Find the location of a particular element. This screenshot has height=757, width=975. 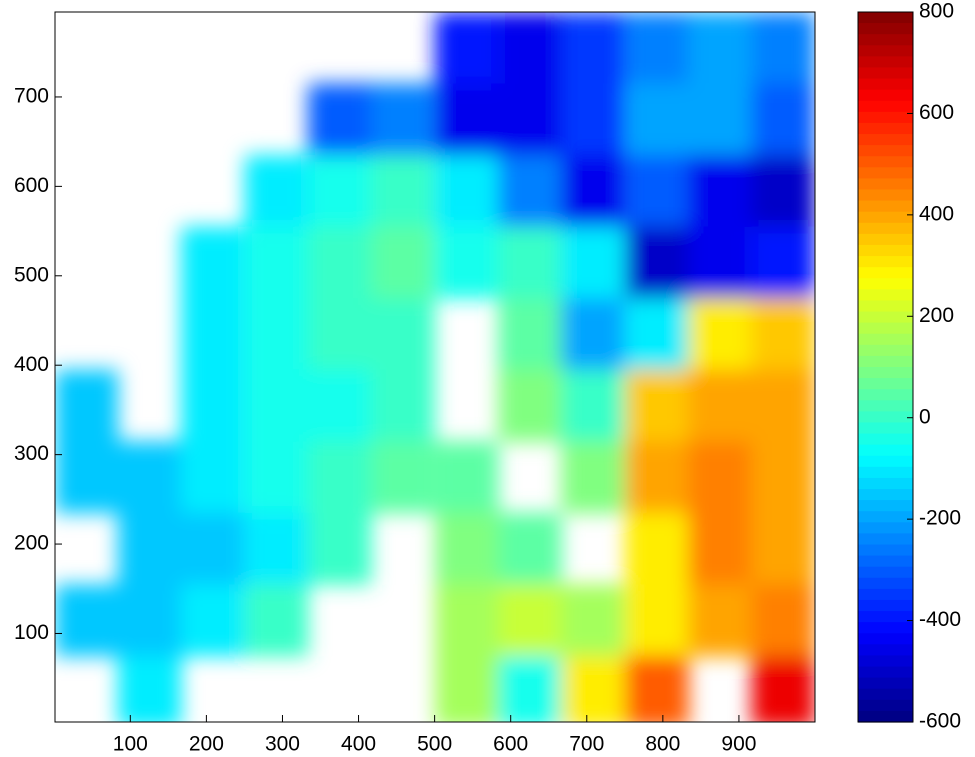

colorbar-tick-label: -600 is located at coordinates (940, 721).